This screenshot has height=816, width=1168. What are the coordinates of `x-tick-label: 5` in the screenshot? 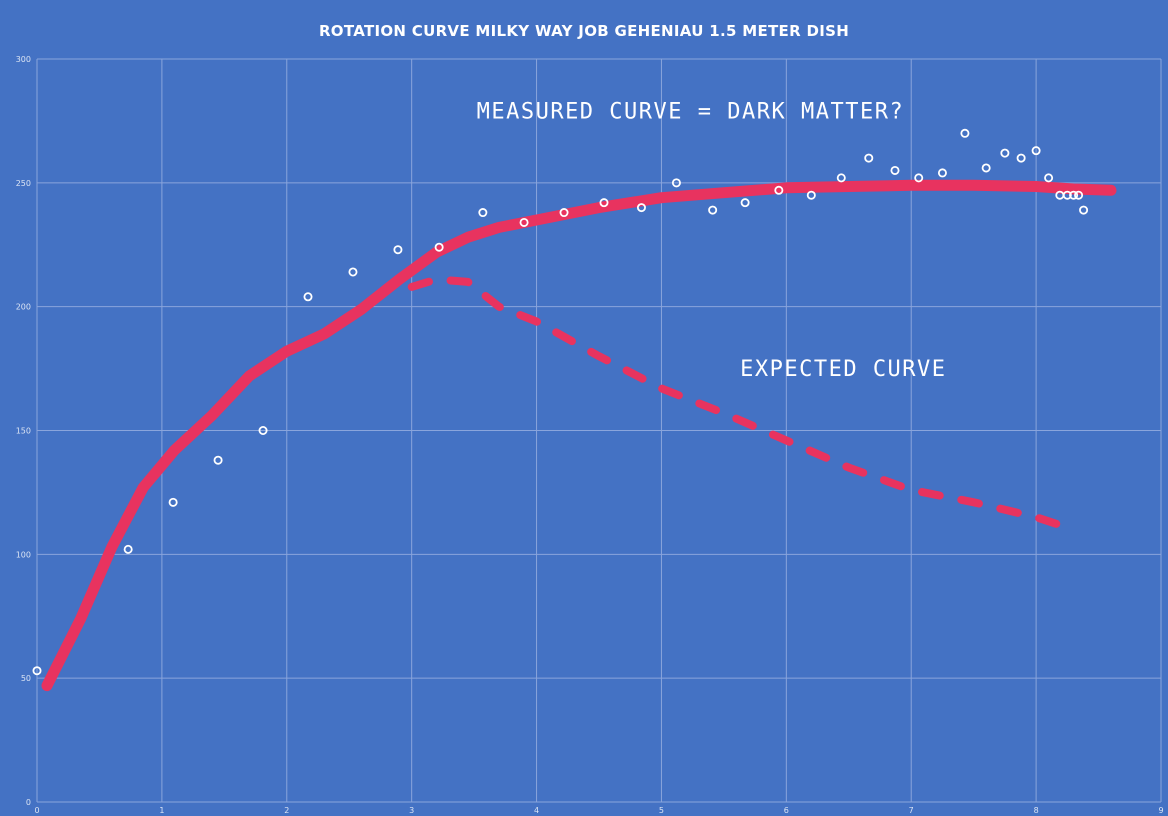 It's located at (661, 810).